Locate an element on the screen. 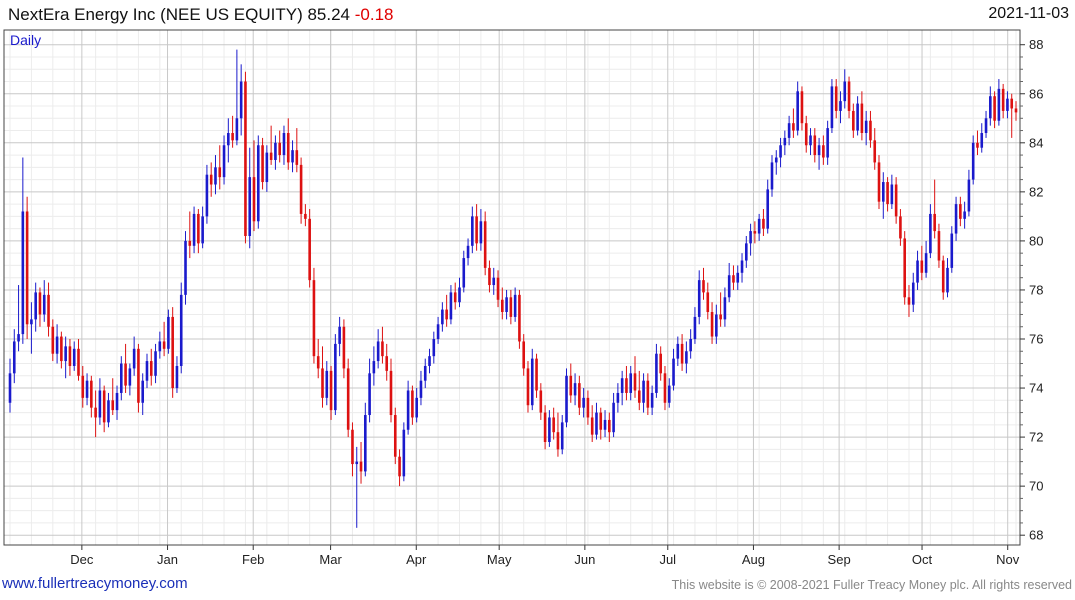  y-tick-label: 88 is located at coordinates (1036, 44).